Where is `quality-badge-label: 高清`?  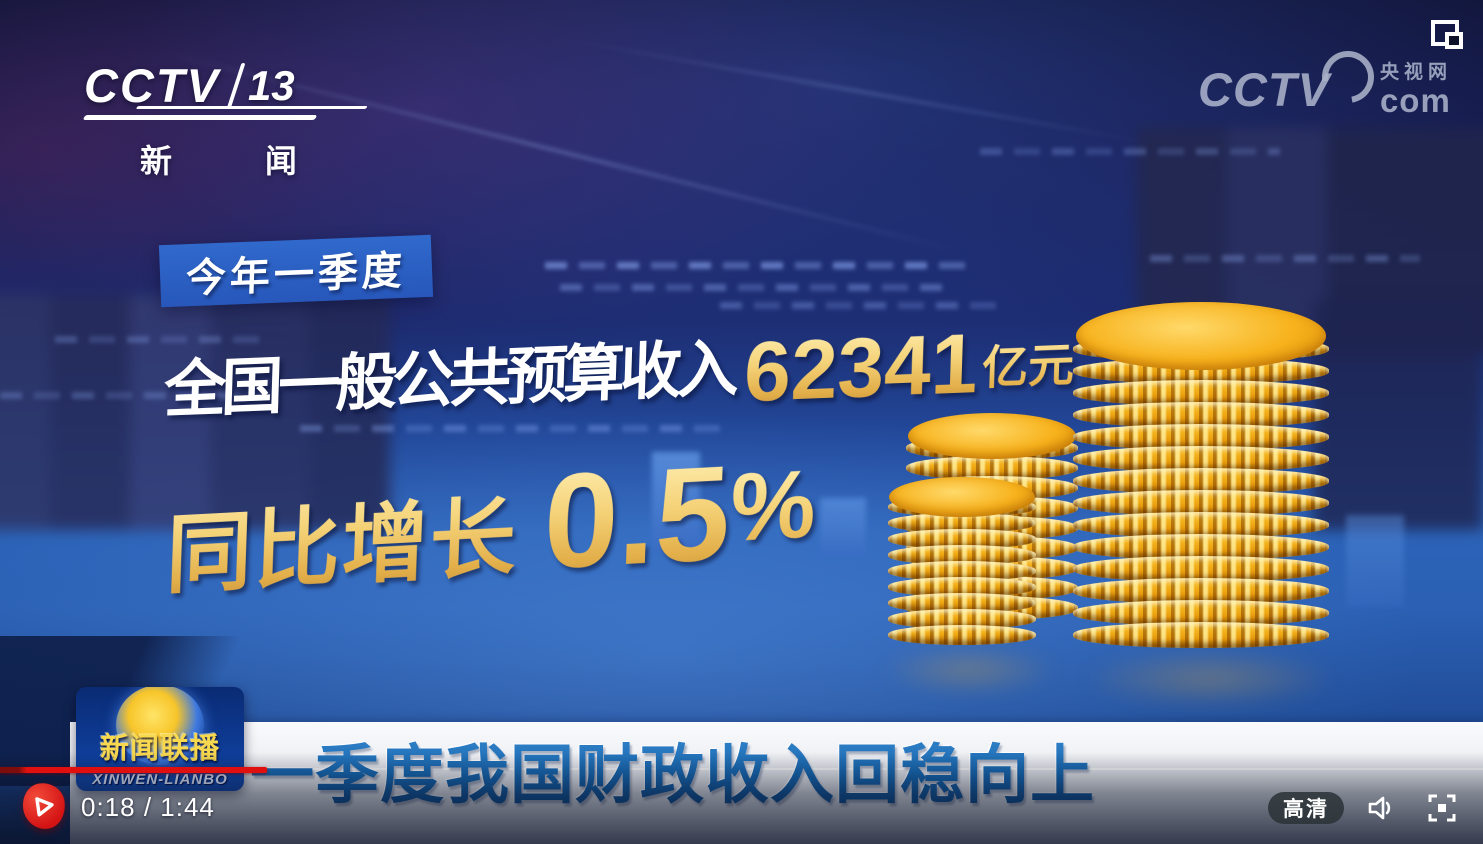 quality-badge-label: 高清 is located at coordinates (1306, 809).